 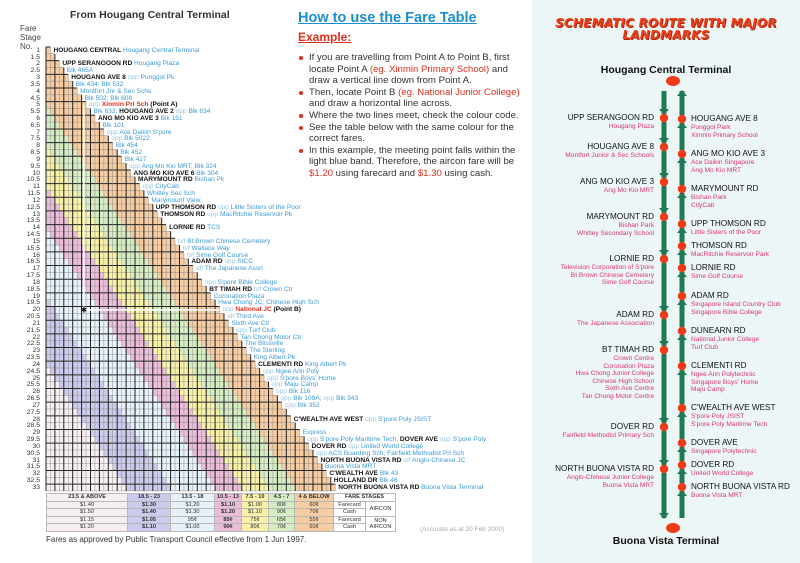 What do you see at coordinates (36, 487) in the screenshot?
I see `fare-stage-number: 33` at bounding box center [36, 487].